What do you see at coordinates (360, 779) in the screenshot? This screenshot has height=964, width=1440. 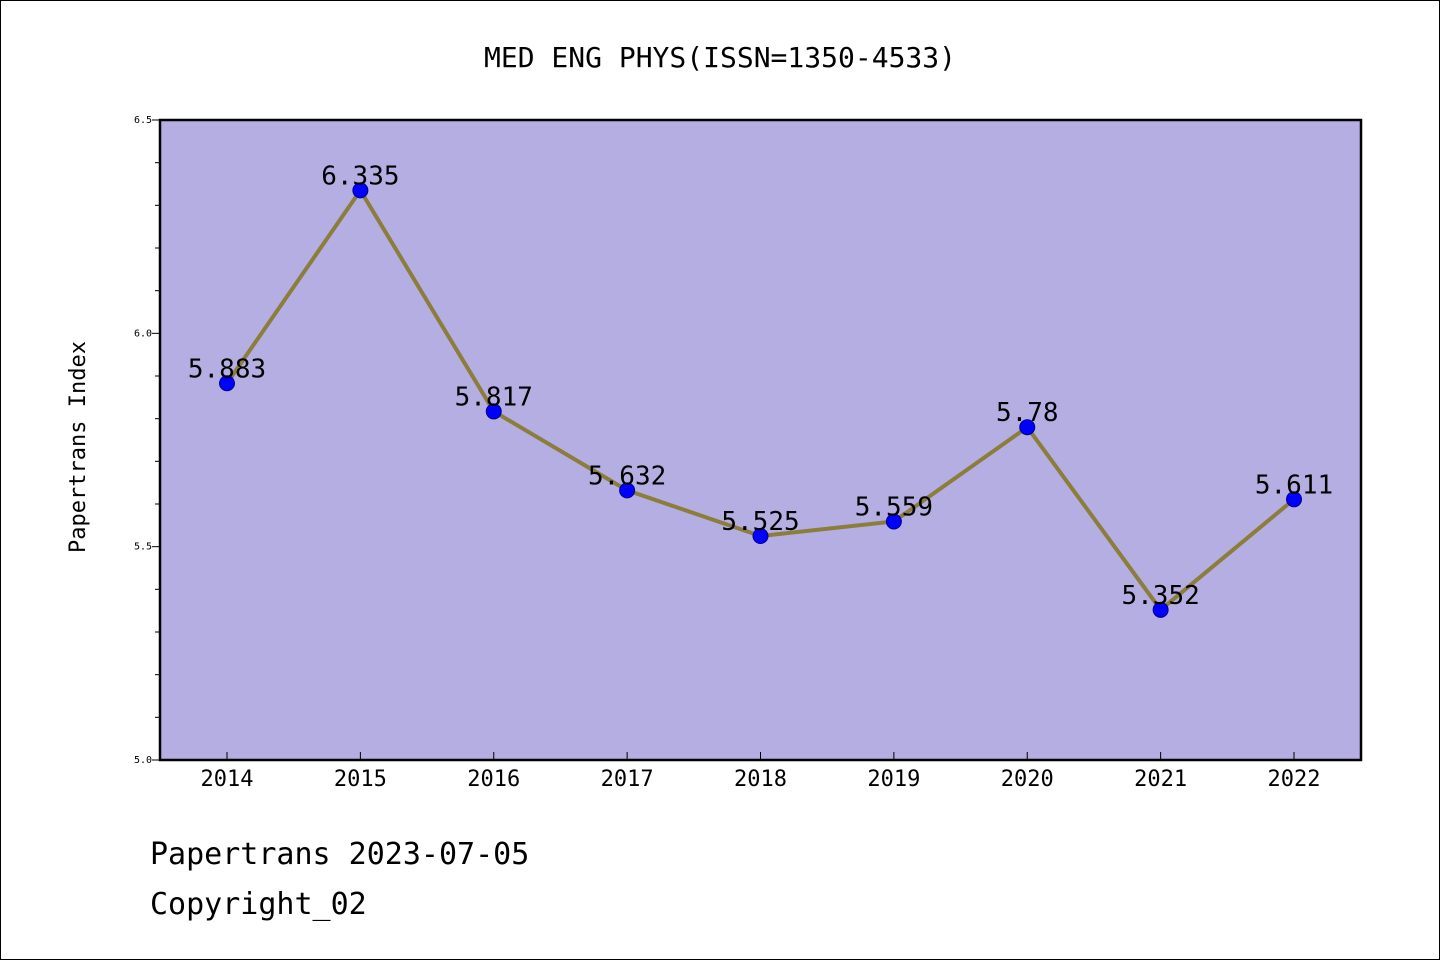 I see `x-tick-label: 2015` at bounding box center [360, 779].